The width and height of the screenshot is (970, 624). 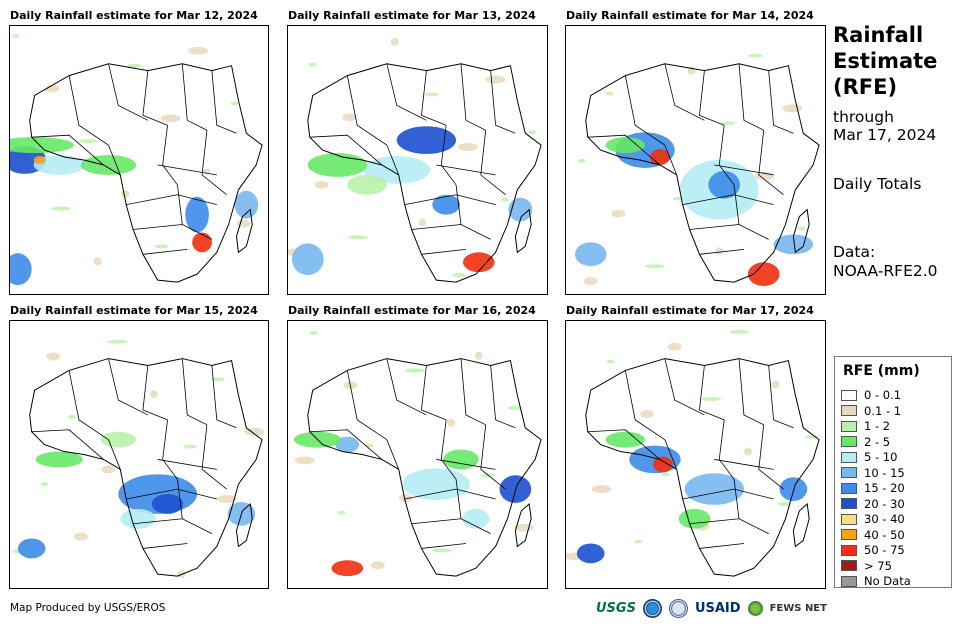 I want to click on through-date: Mar 17, 2024, so click(x=885, y=135).